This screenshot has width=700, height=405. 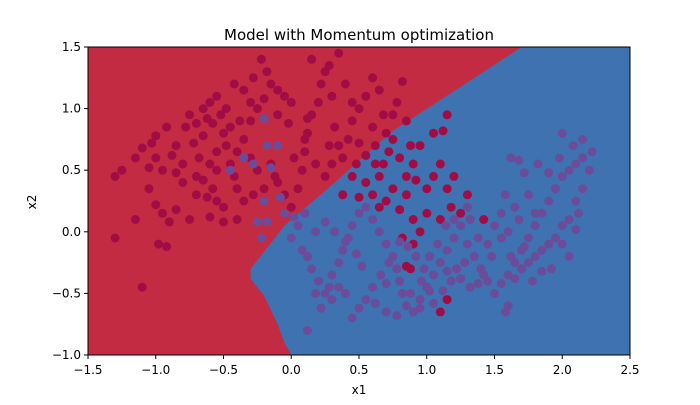 What do you see at coordinates (223, 370) in the screenshot?
I see `x-tick-label: −0.5` at bounding box center [223, 370].